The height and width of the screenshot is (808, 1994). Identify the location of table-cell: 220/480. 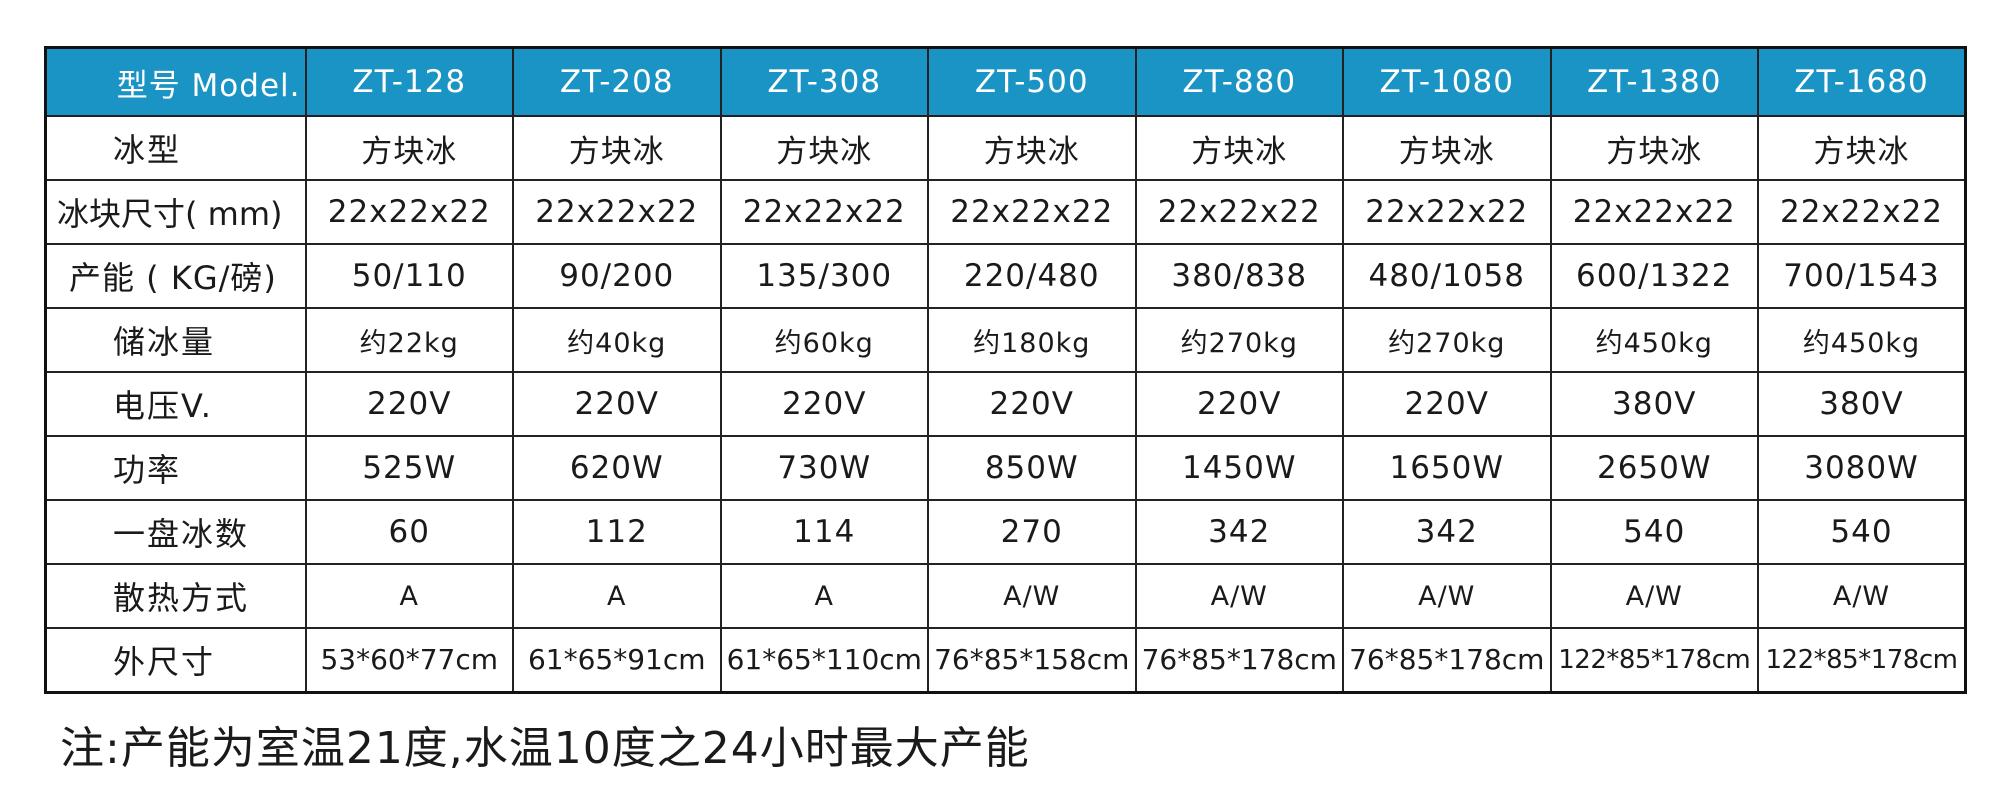
(1032, 276).